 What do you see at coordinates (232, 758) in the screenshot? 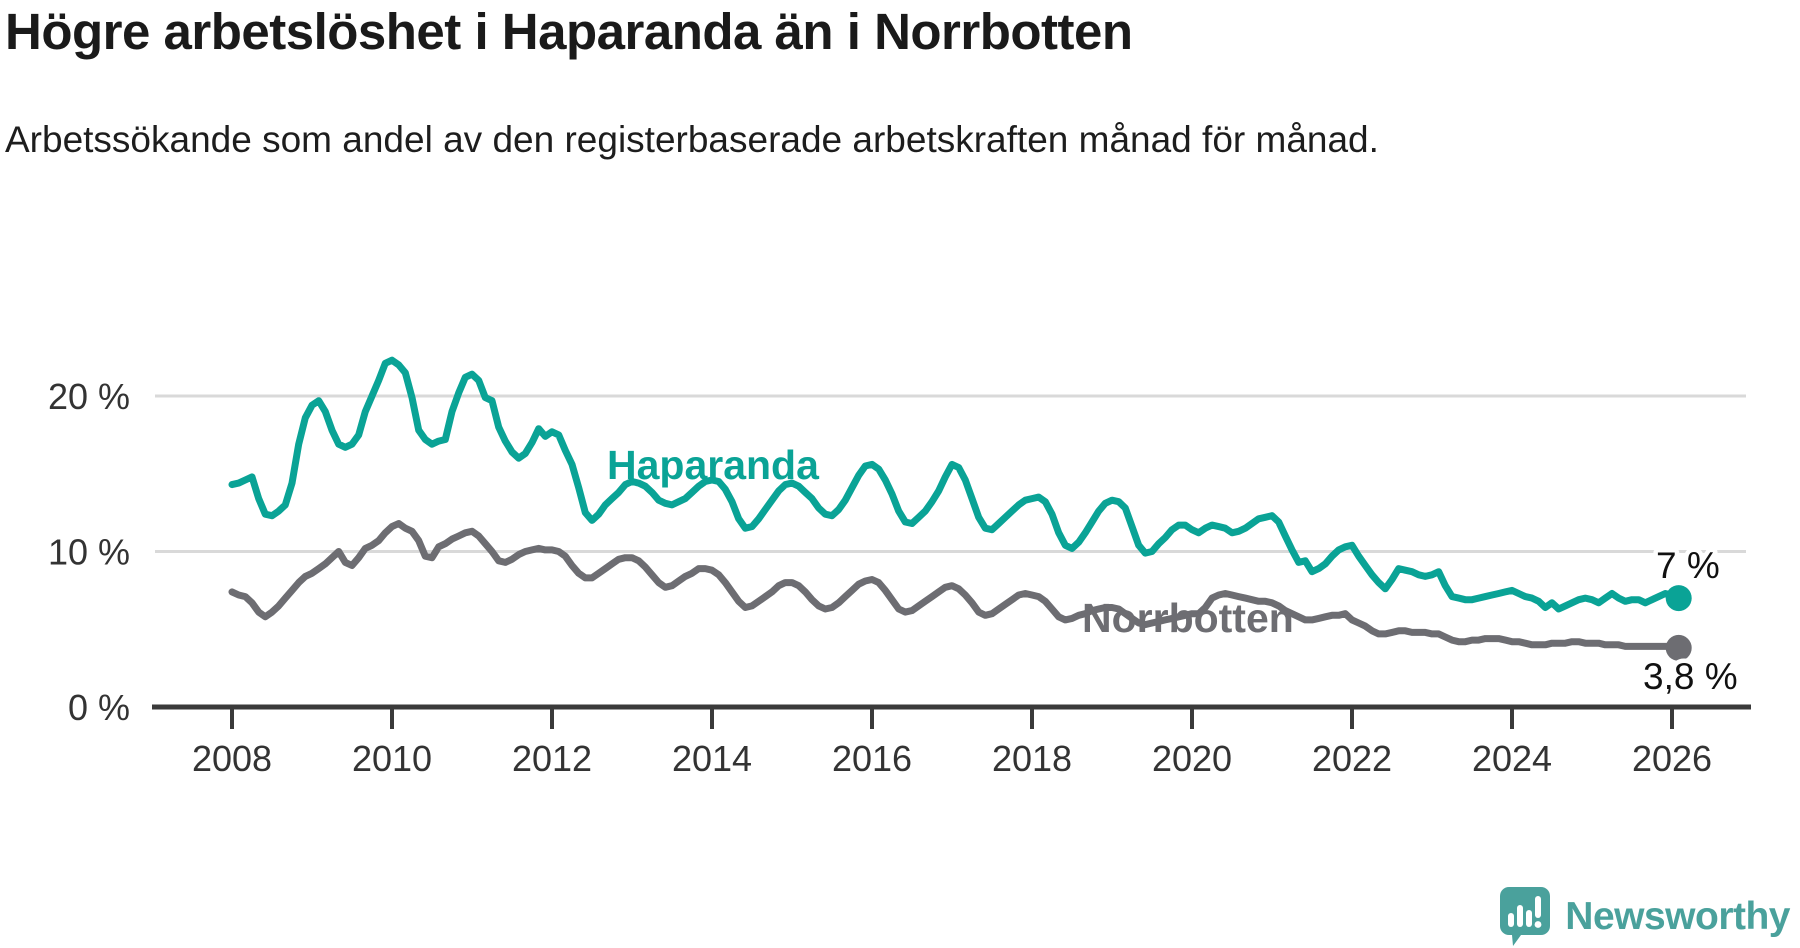
I see `x-axis-tick-label: 2008` at bounding box center [232, 758].